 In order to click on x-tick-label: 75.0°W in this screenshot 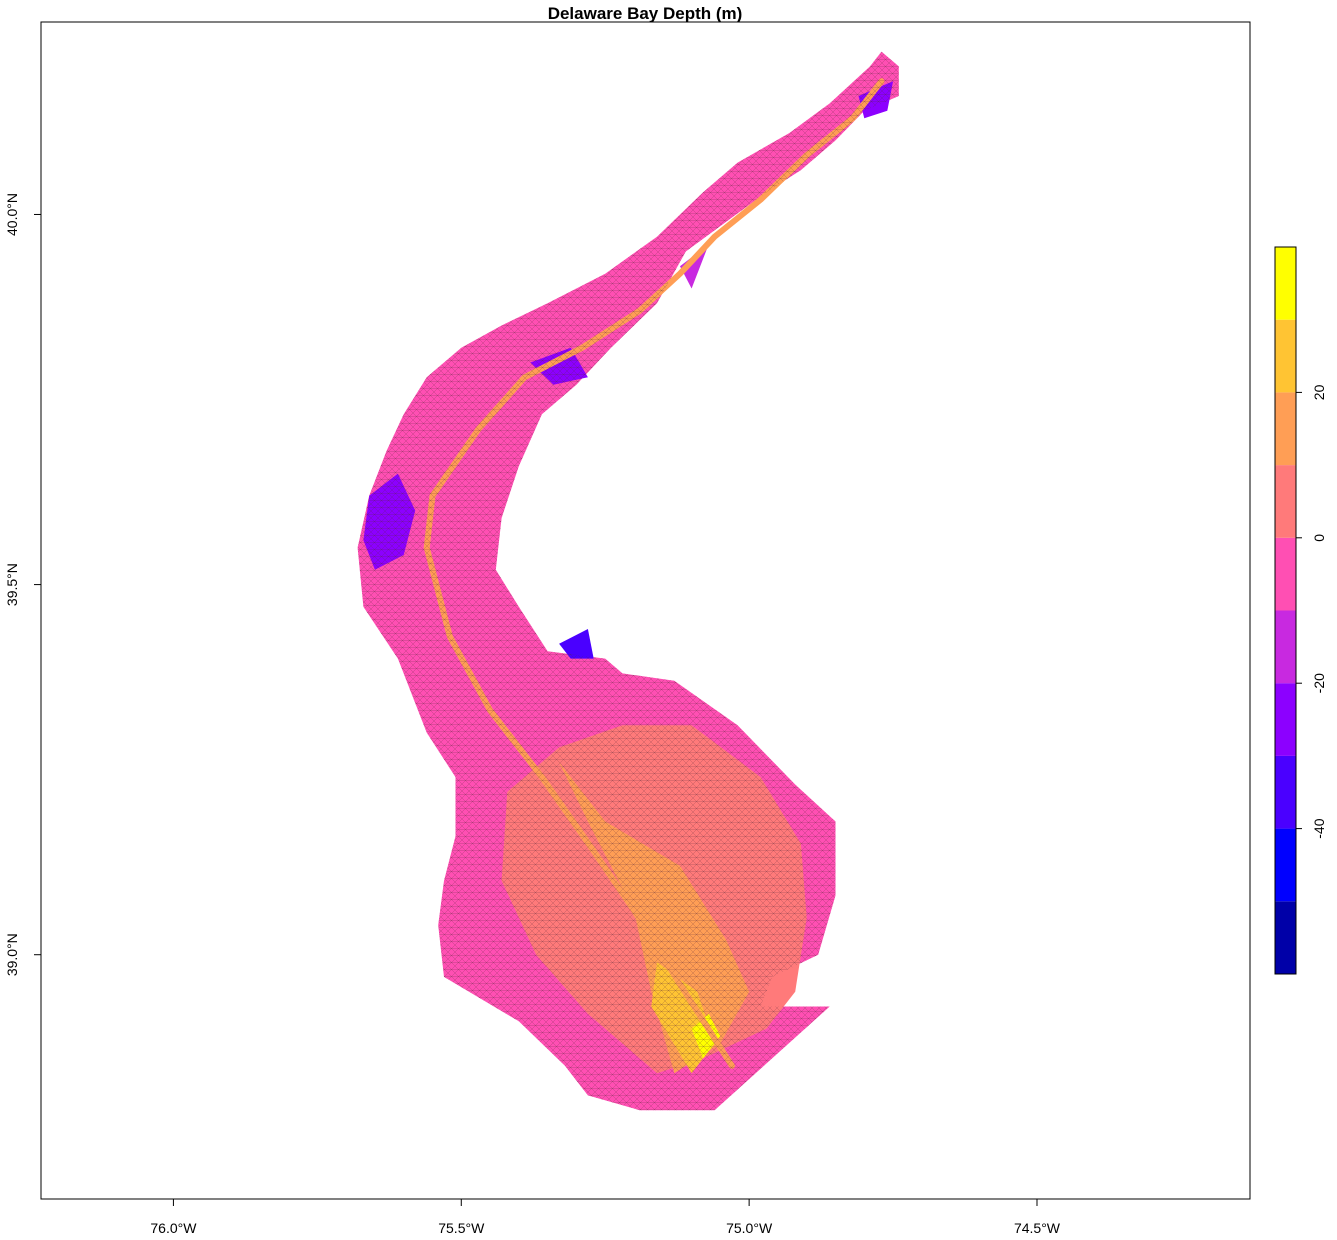, I will do `click(749, 1228)`.